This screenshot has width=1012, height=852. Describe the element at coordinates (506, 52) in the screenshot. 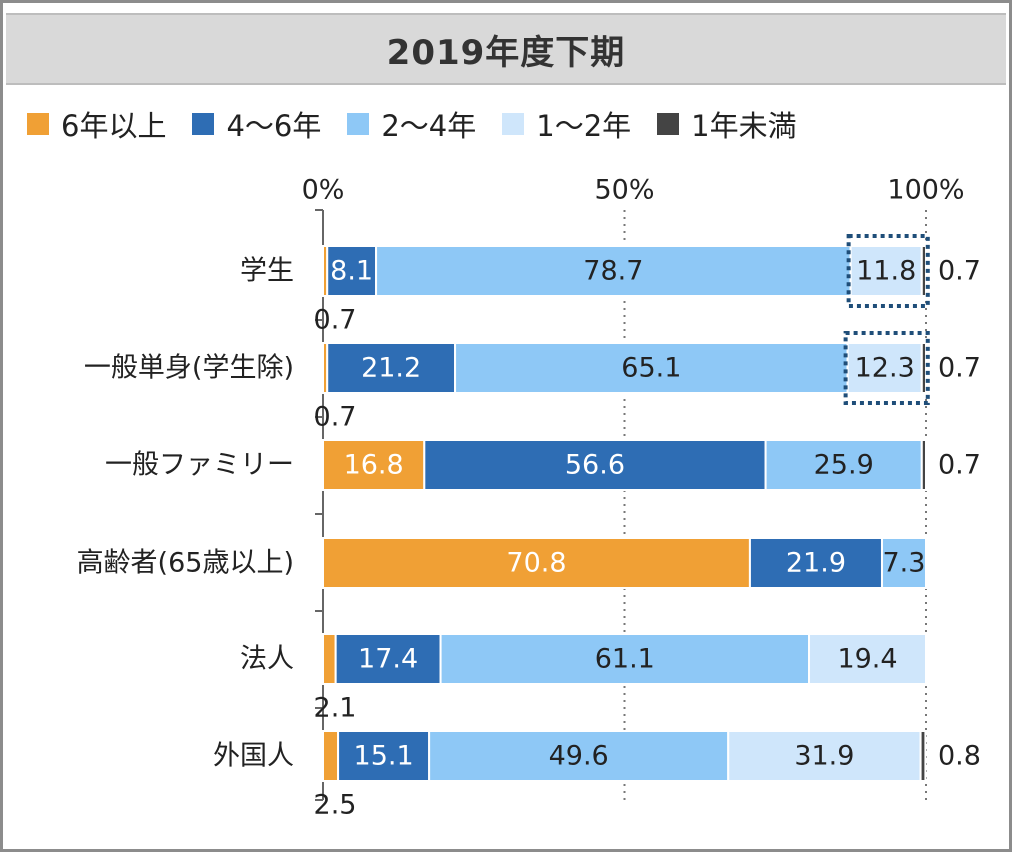

I see `chart-title: 2019年度下期` at that location.